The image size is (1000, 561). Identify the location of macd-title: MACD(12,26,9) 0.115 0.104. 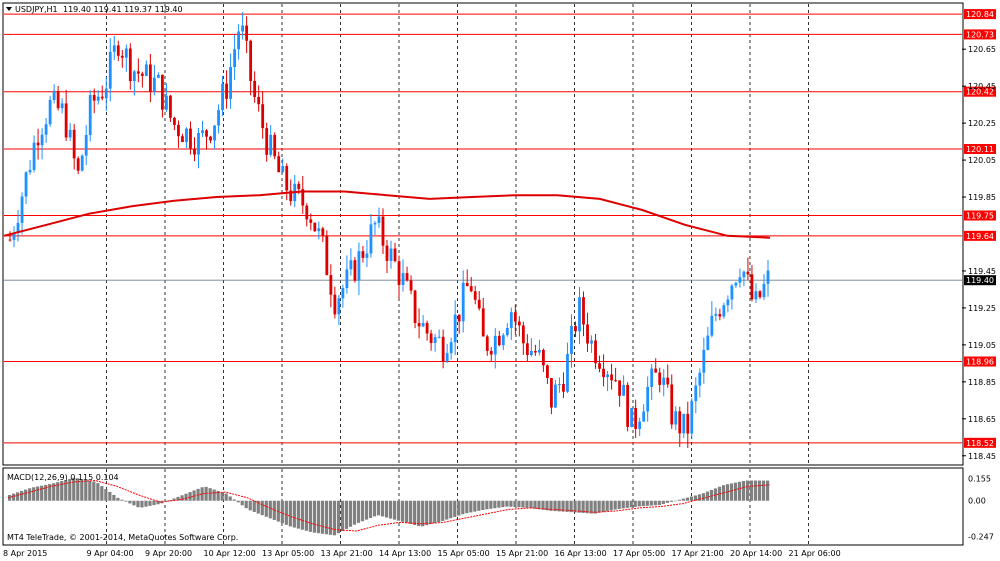
(63, 477).